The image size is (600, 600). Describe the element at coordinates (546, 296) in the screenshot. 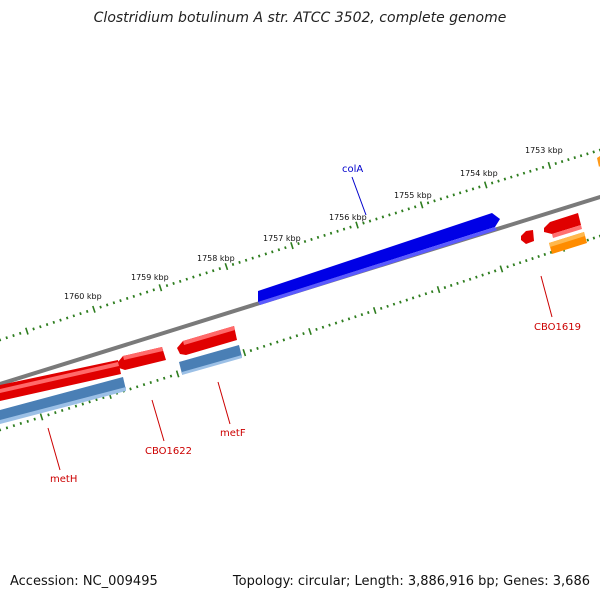

I see `leader-CBO1619` at that location.